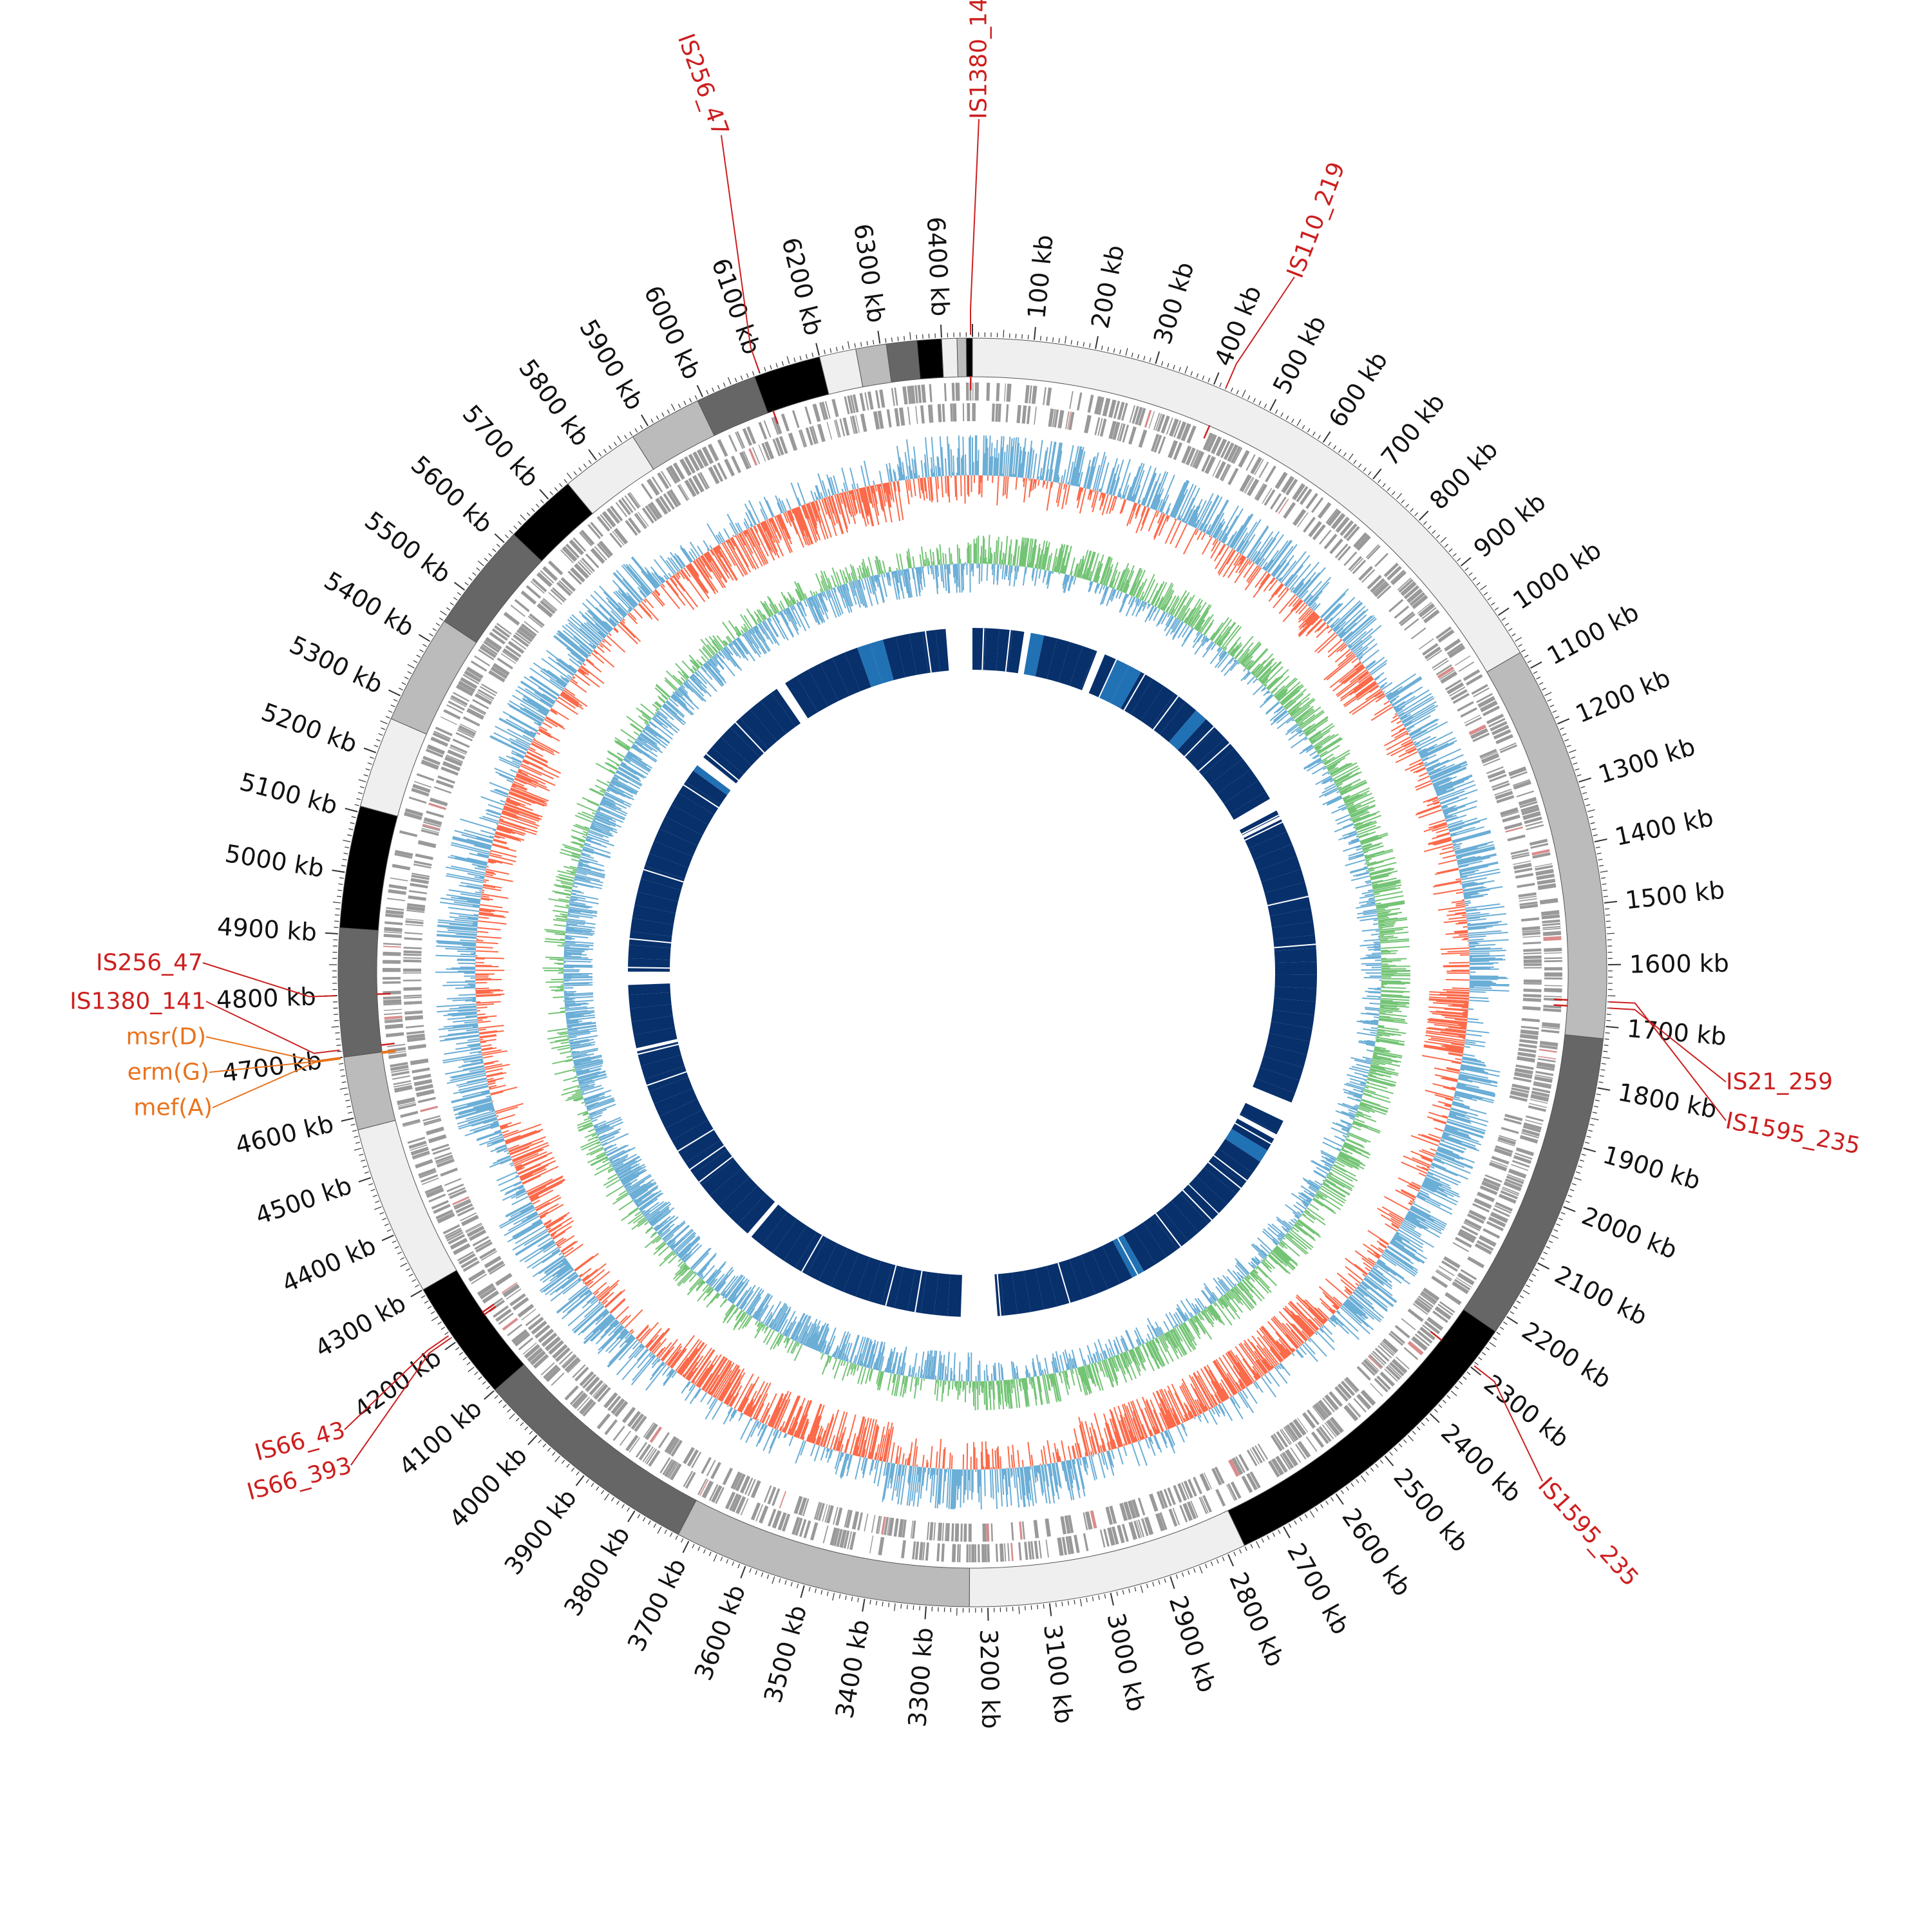  What do you see at coordinates (1108, 287) in the screenshot?
I see `tick-label: 200 kb` at bounding box center [1108, 287].